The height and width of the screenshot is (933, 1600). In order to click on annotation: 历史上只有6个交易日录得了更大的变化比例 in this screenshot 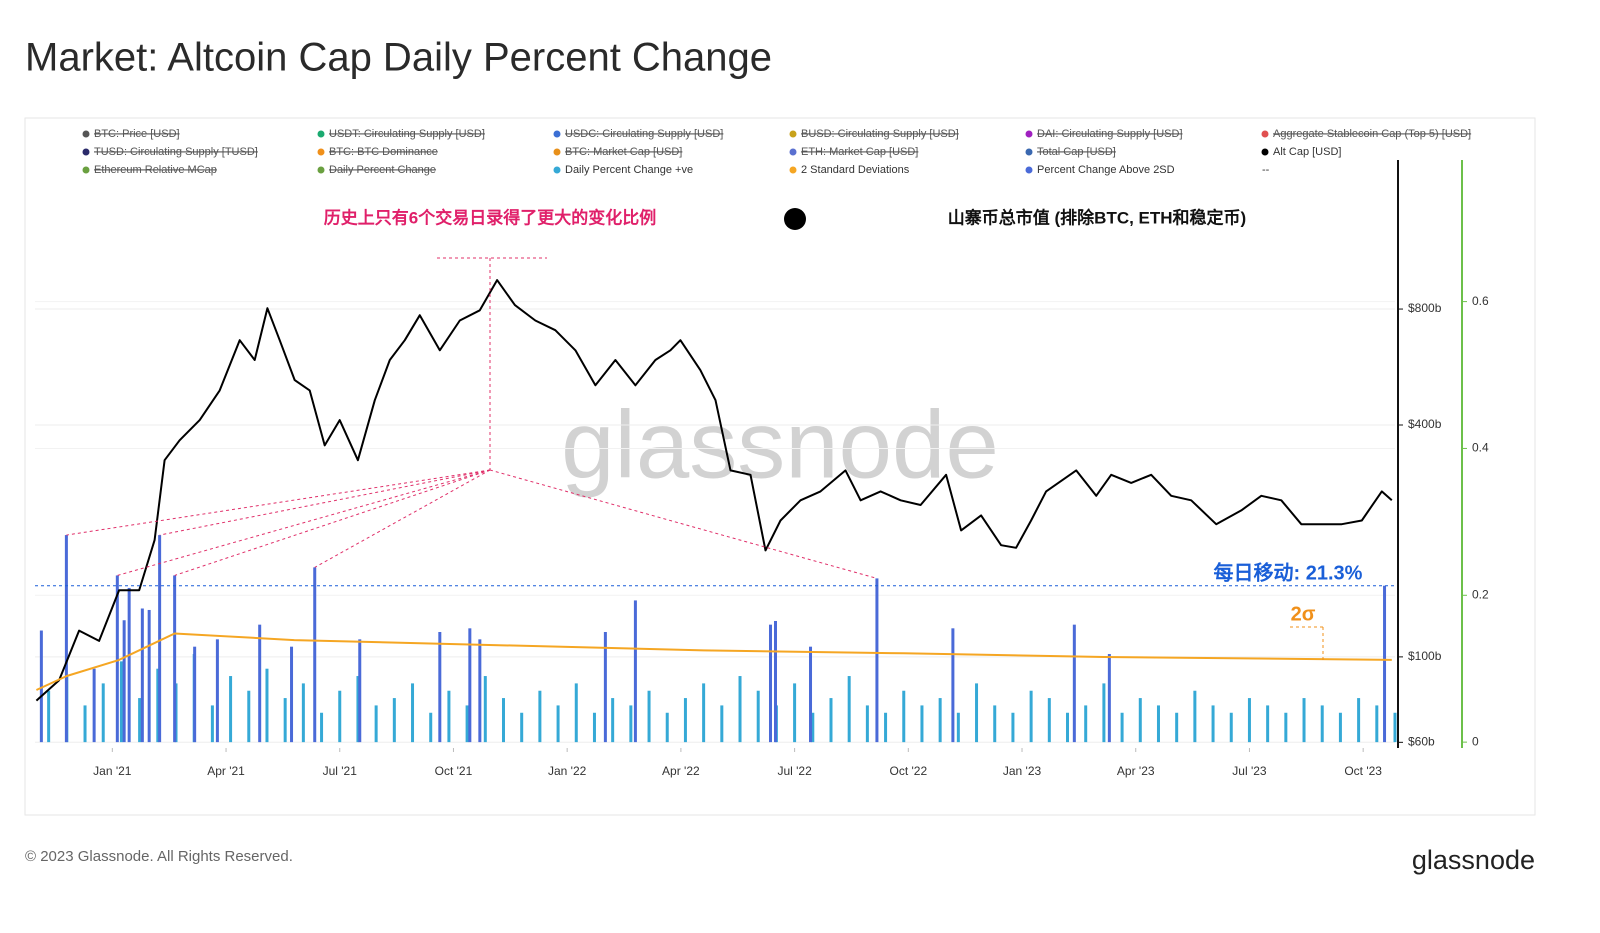, I will do `click(490, 217)`.